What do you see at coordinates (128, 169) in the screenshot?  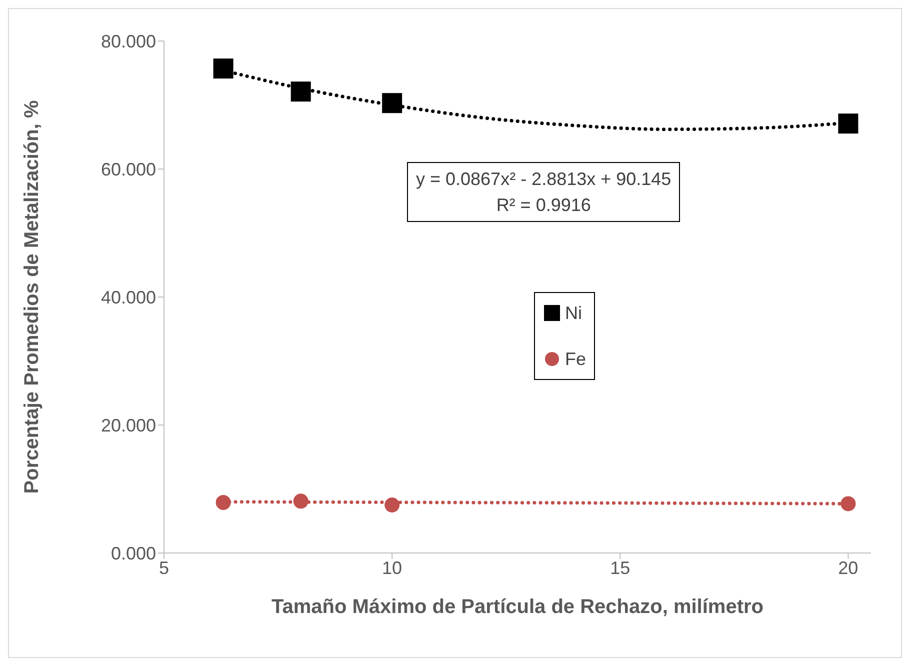 I see `y-tick-label: 60.000` at bounding box center [128, 169].